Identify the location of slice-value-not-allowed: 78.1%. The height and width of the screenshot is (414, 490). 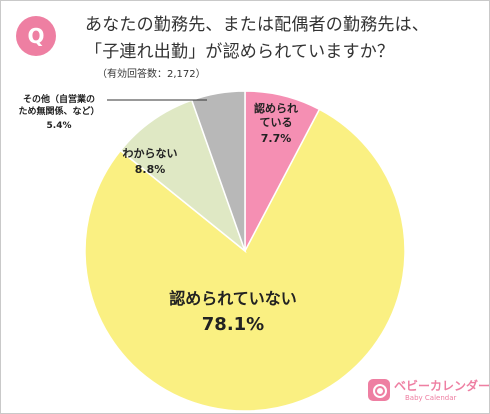
(233, 324).